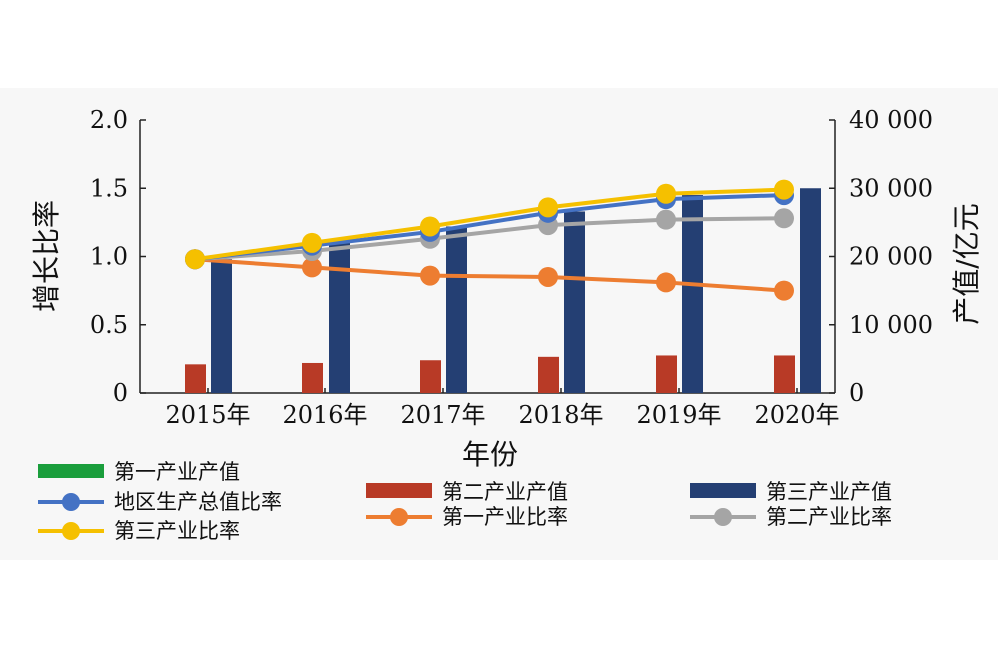 This screenshot has width=998, height=648. I want to click on legend-label-secondary-ratio: 第二产业比率, so click(829, 517).